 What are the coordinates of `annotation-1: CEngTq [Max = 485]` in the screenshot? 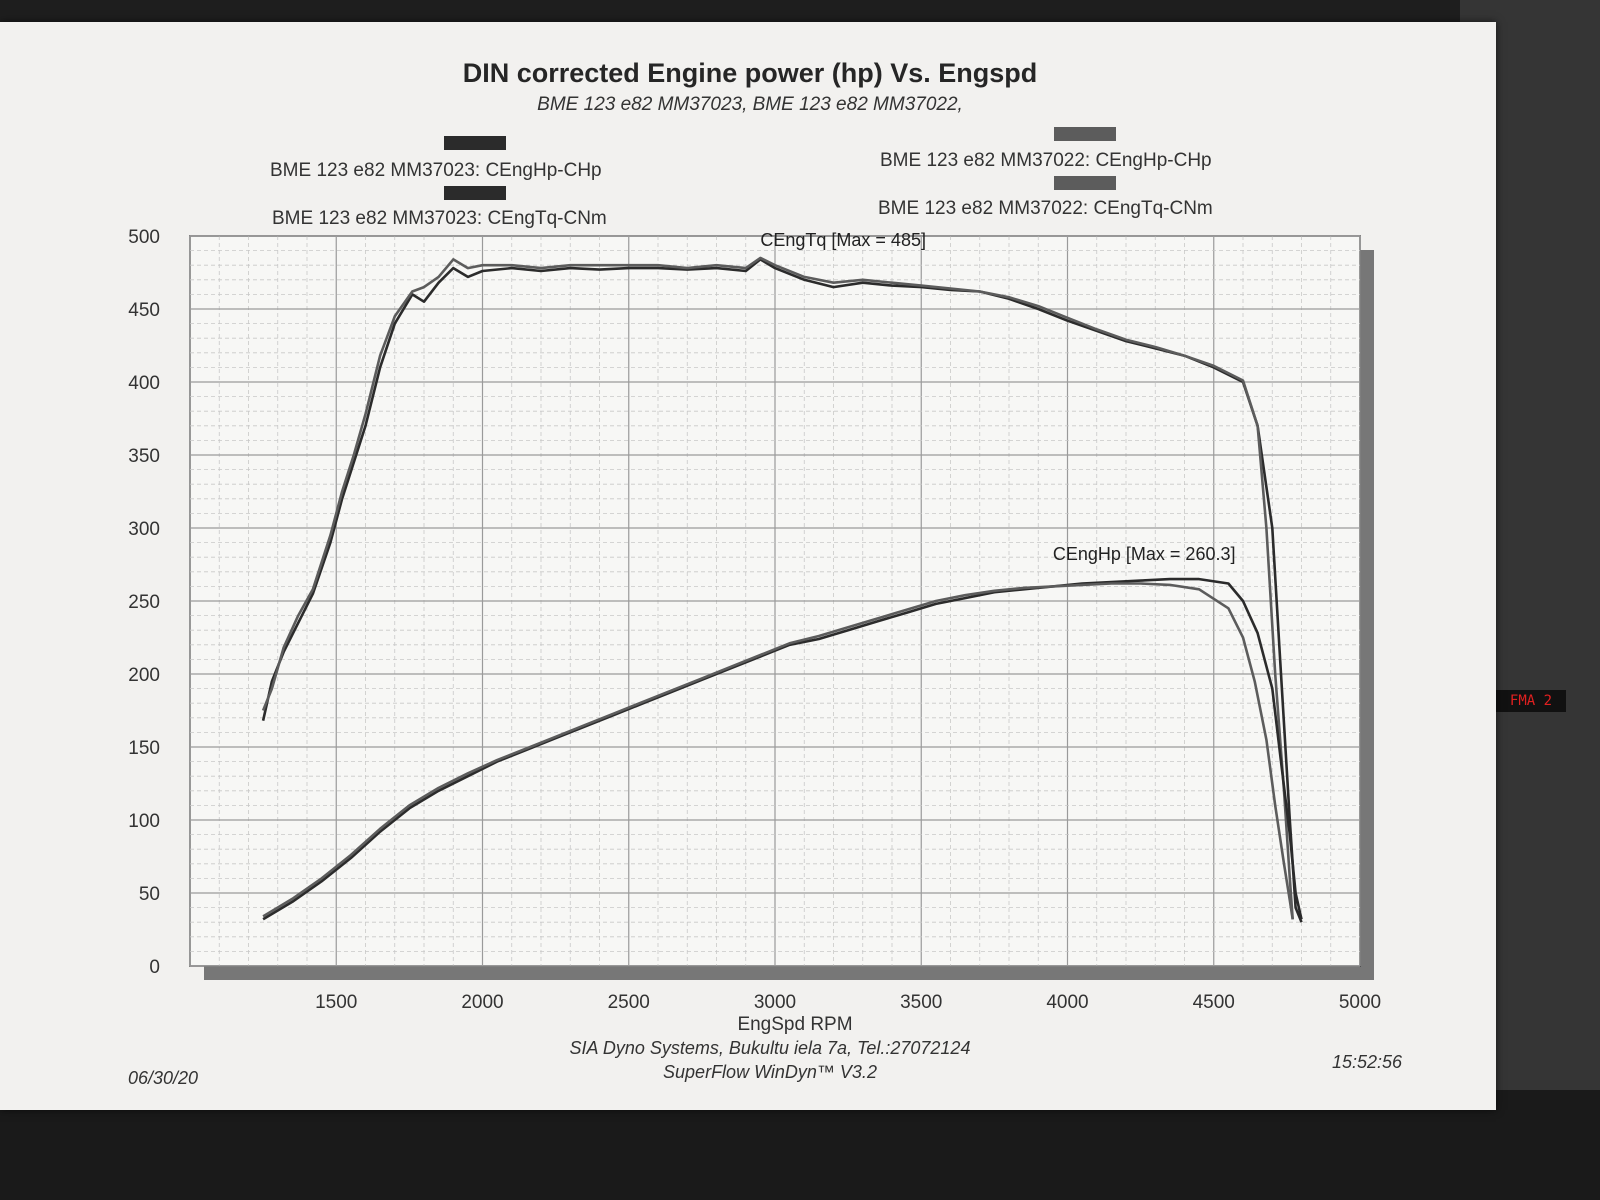 It's located at (843, 240).